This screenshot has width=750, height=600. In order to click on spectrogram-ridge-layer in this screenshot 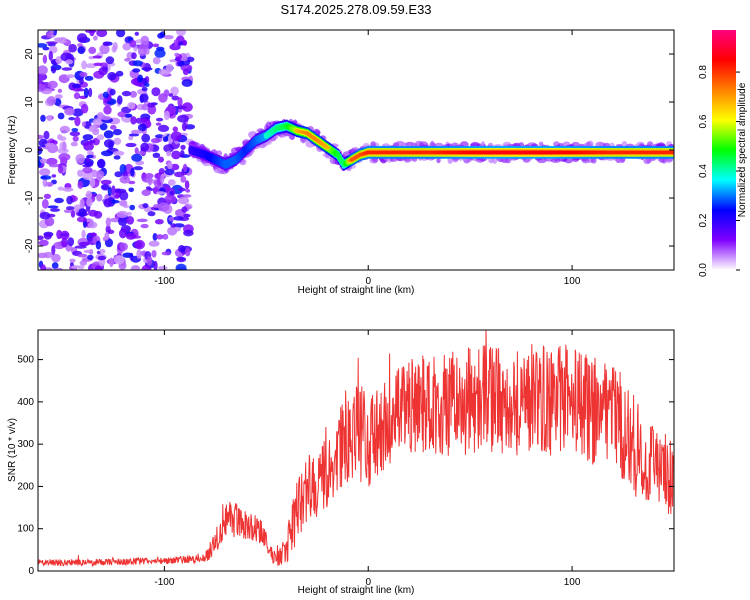, I will do `click(431, 145)`.